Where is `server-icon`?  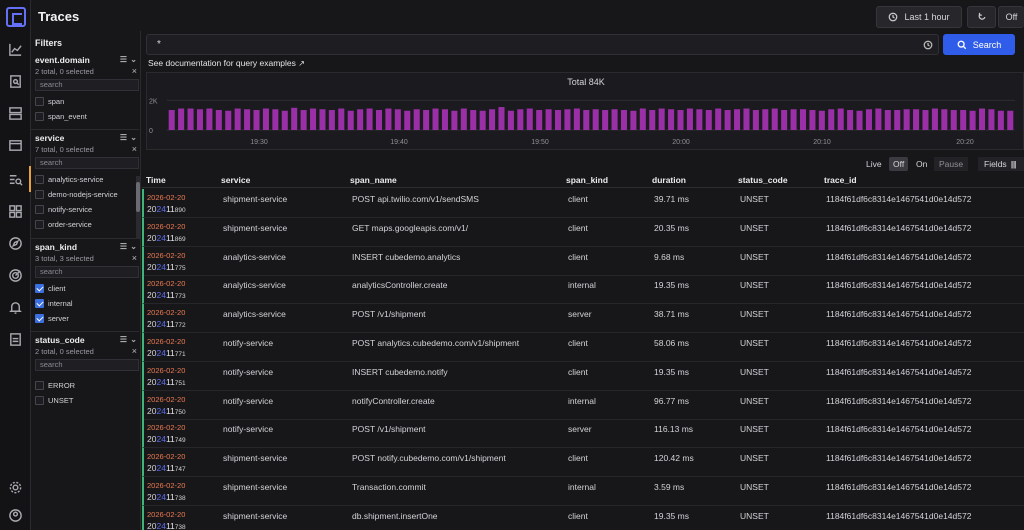 server-icon is located at coordinates (15, 113).